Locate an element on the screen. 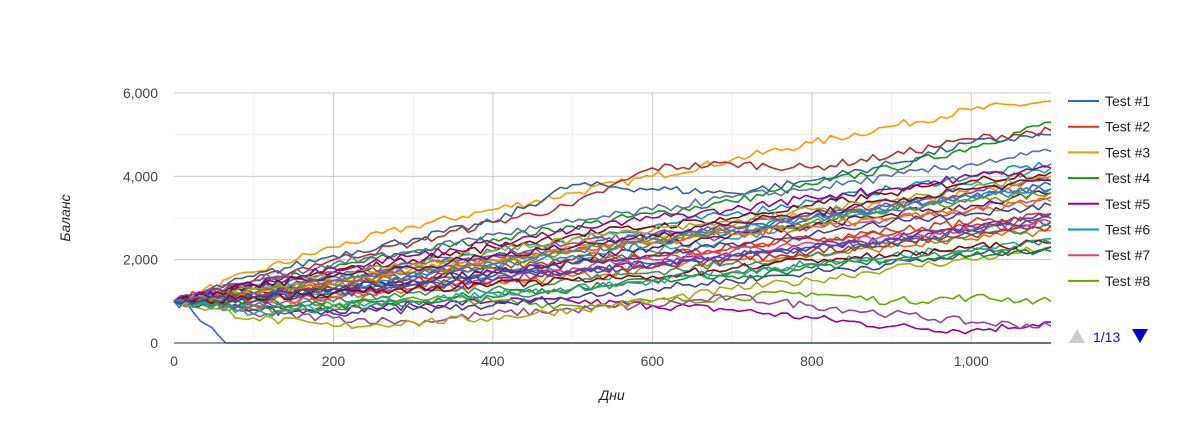 The width and height of the screenshot is (1200, 428). x-tick-label: 800 is located at coordinates (812, 361).